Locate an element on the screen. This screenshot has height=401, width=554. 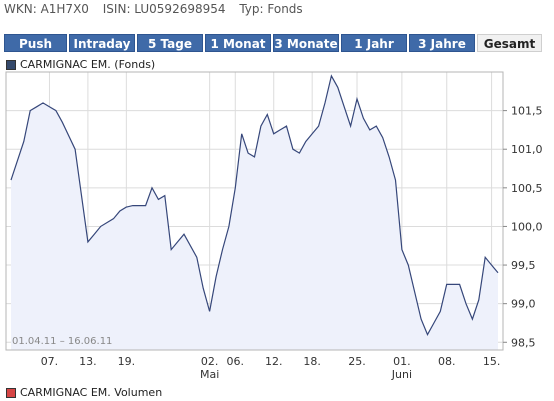
volume-legend: CARMIGNAC EM. Volumen is located at coordinates (84, 392).